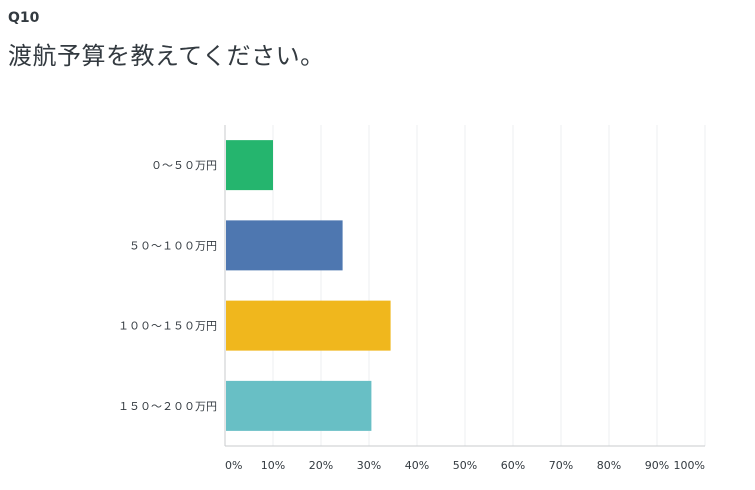 Image resolution: width=755 pixels, height=490 pixels. What do you see at coordinates (167, 406) in the screenshot?
I see `category-label: １５０〜２００万円` at bounding box center [167, 406].